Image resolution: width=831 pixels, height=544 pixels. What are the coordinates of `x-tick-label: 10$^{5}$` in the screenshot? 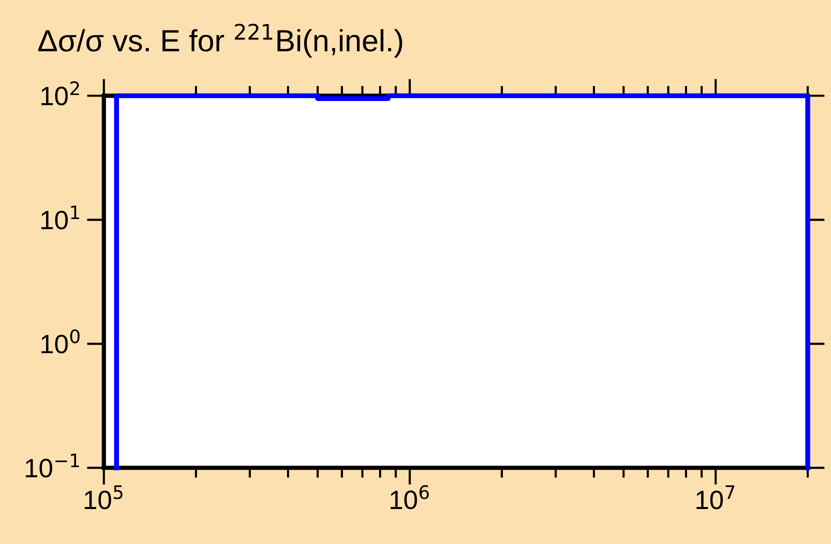 It's located at (103, 497).